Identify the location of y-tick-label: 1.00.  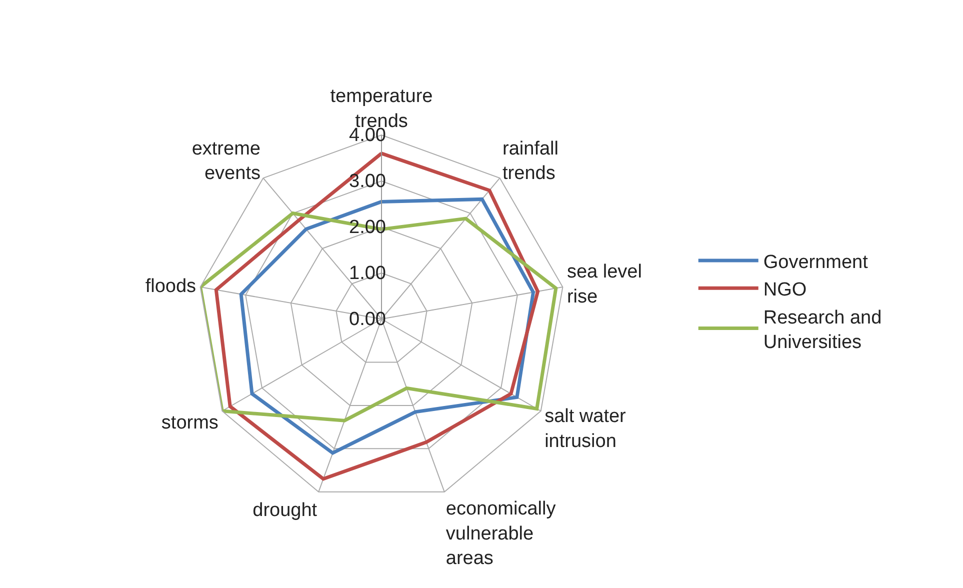
(367, 273).